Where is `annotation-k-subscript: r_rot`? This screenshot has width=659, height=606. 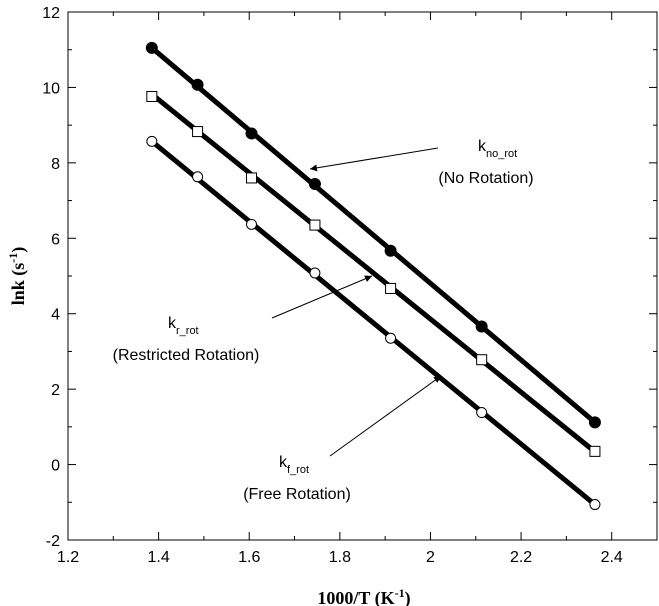
annotation-k-subscript: r_rot is located at coordinates (187, 331).